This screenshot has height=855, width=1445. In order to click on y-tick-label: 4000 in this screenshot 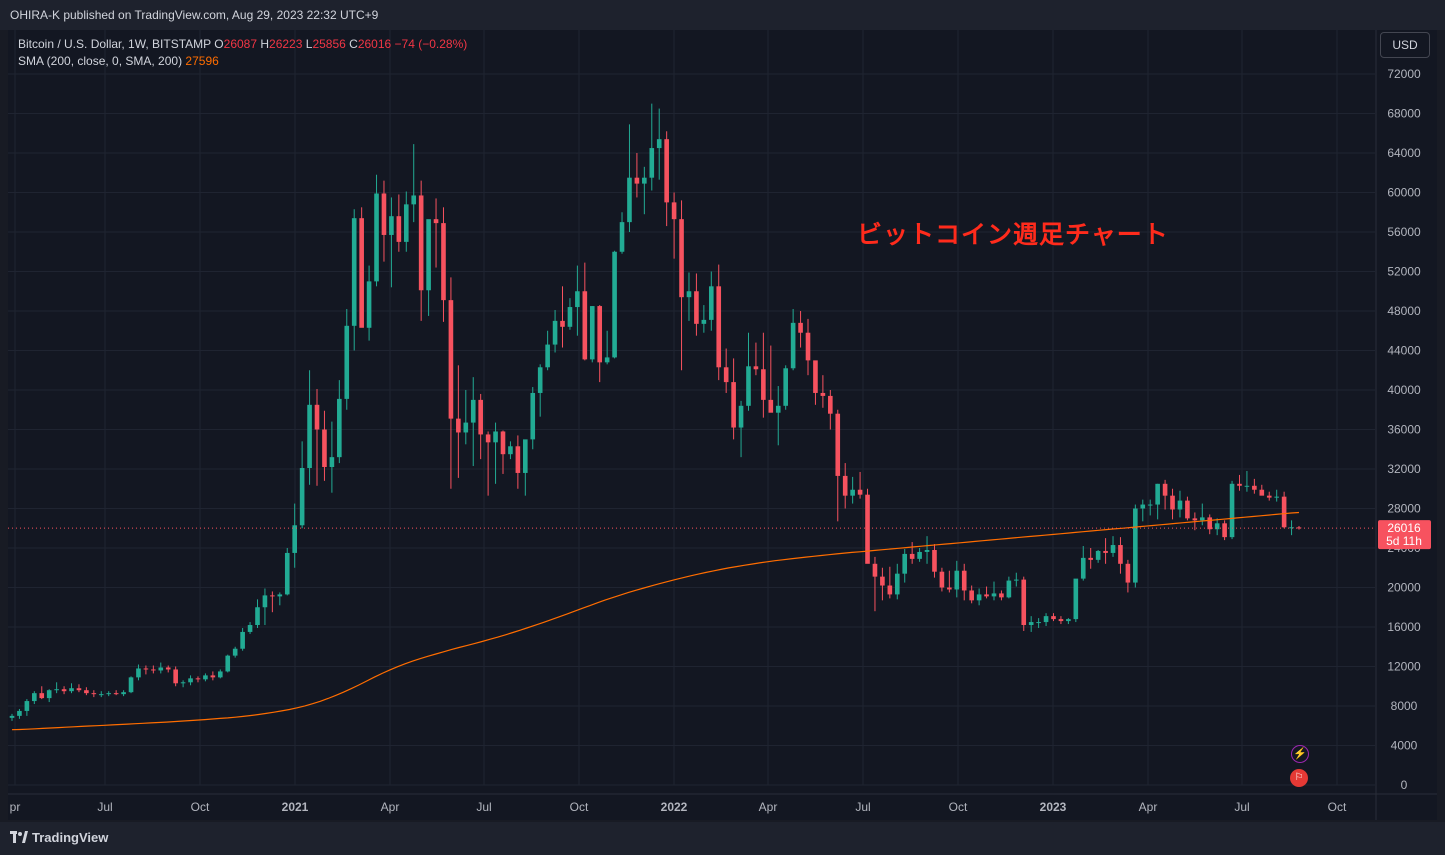, I will do `click(1404, 746)`.